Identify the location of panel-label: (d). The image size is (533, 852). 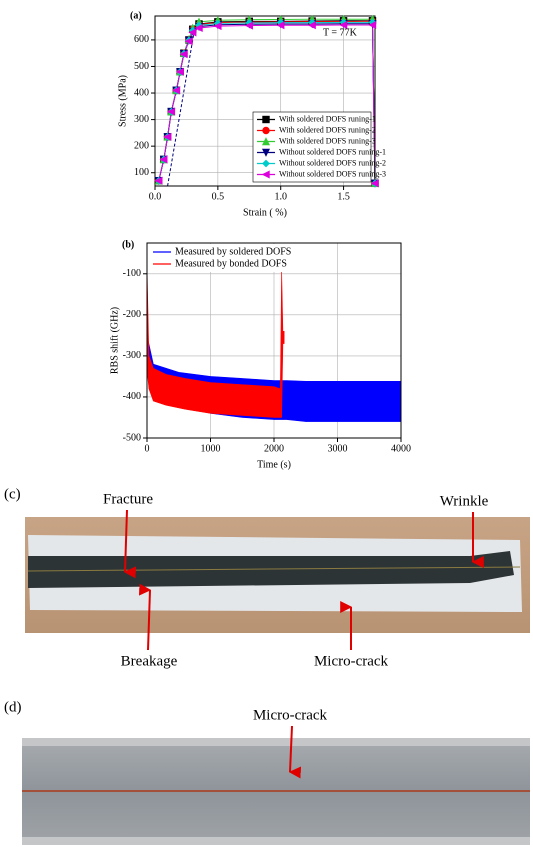
(13, 707).